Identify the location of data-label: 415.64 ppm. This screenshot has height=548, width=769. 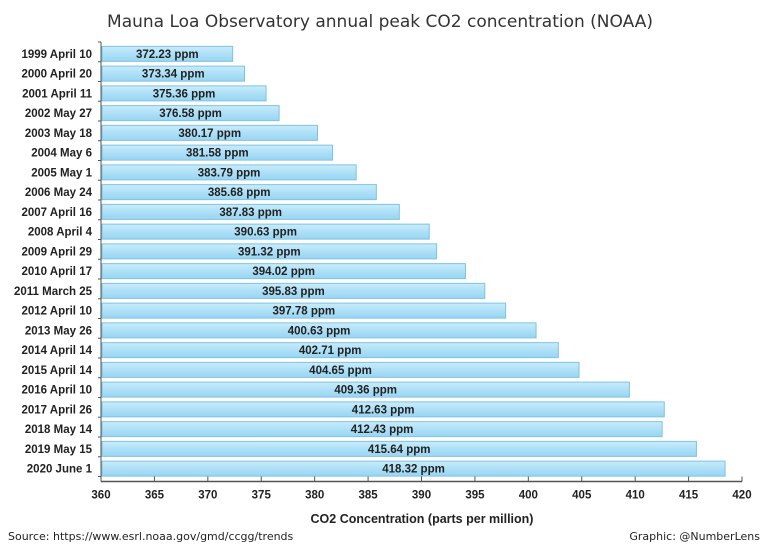
(399, 450).